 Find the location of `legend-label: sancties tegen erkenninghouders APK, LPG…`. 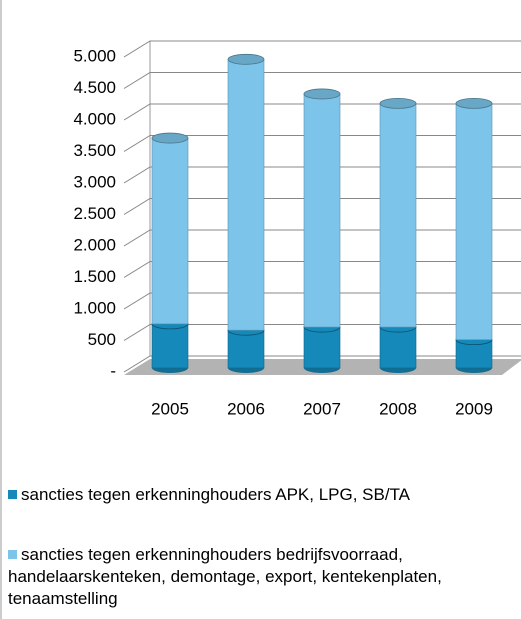

legend-label: sancties tegen erkenninghouders APK, LPG… is located at coordinates (216, 494).